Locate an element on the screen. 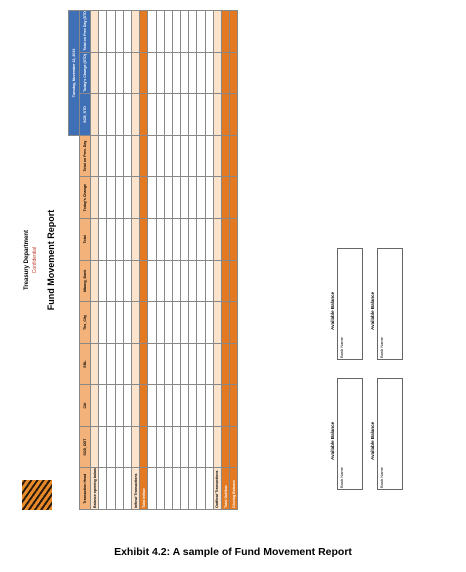 The height and width of the screenshot is (572, 466). column-header: Total is located at coordinates (85, 239).